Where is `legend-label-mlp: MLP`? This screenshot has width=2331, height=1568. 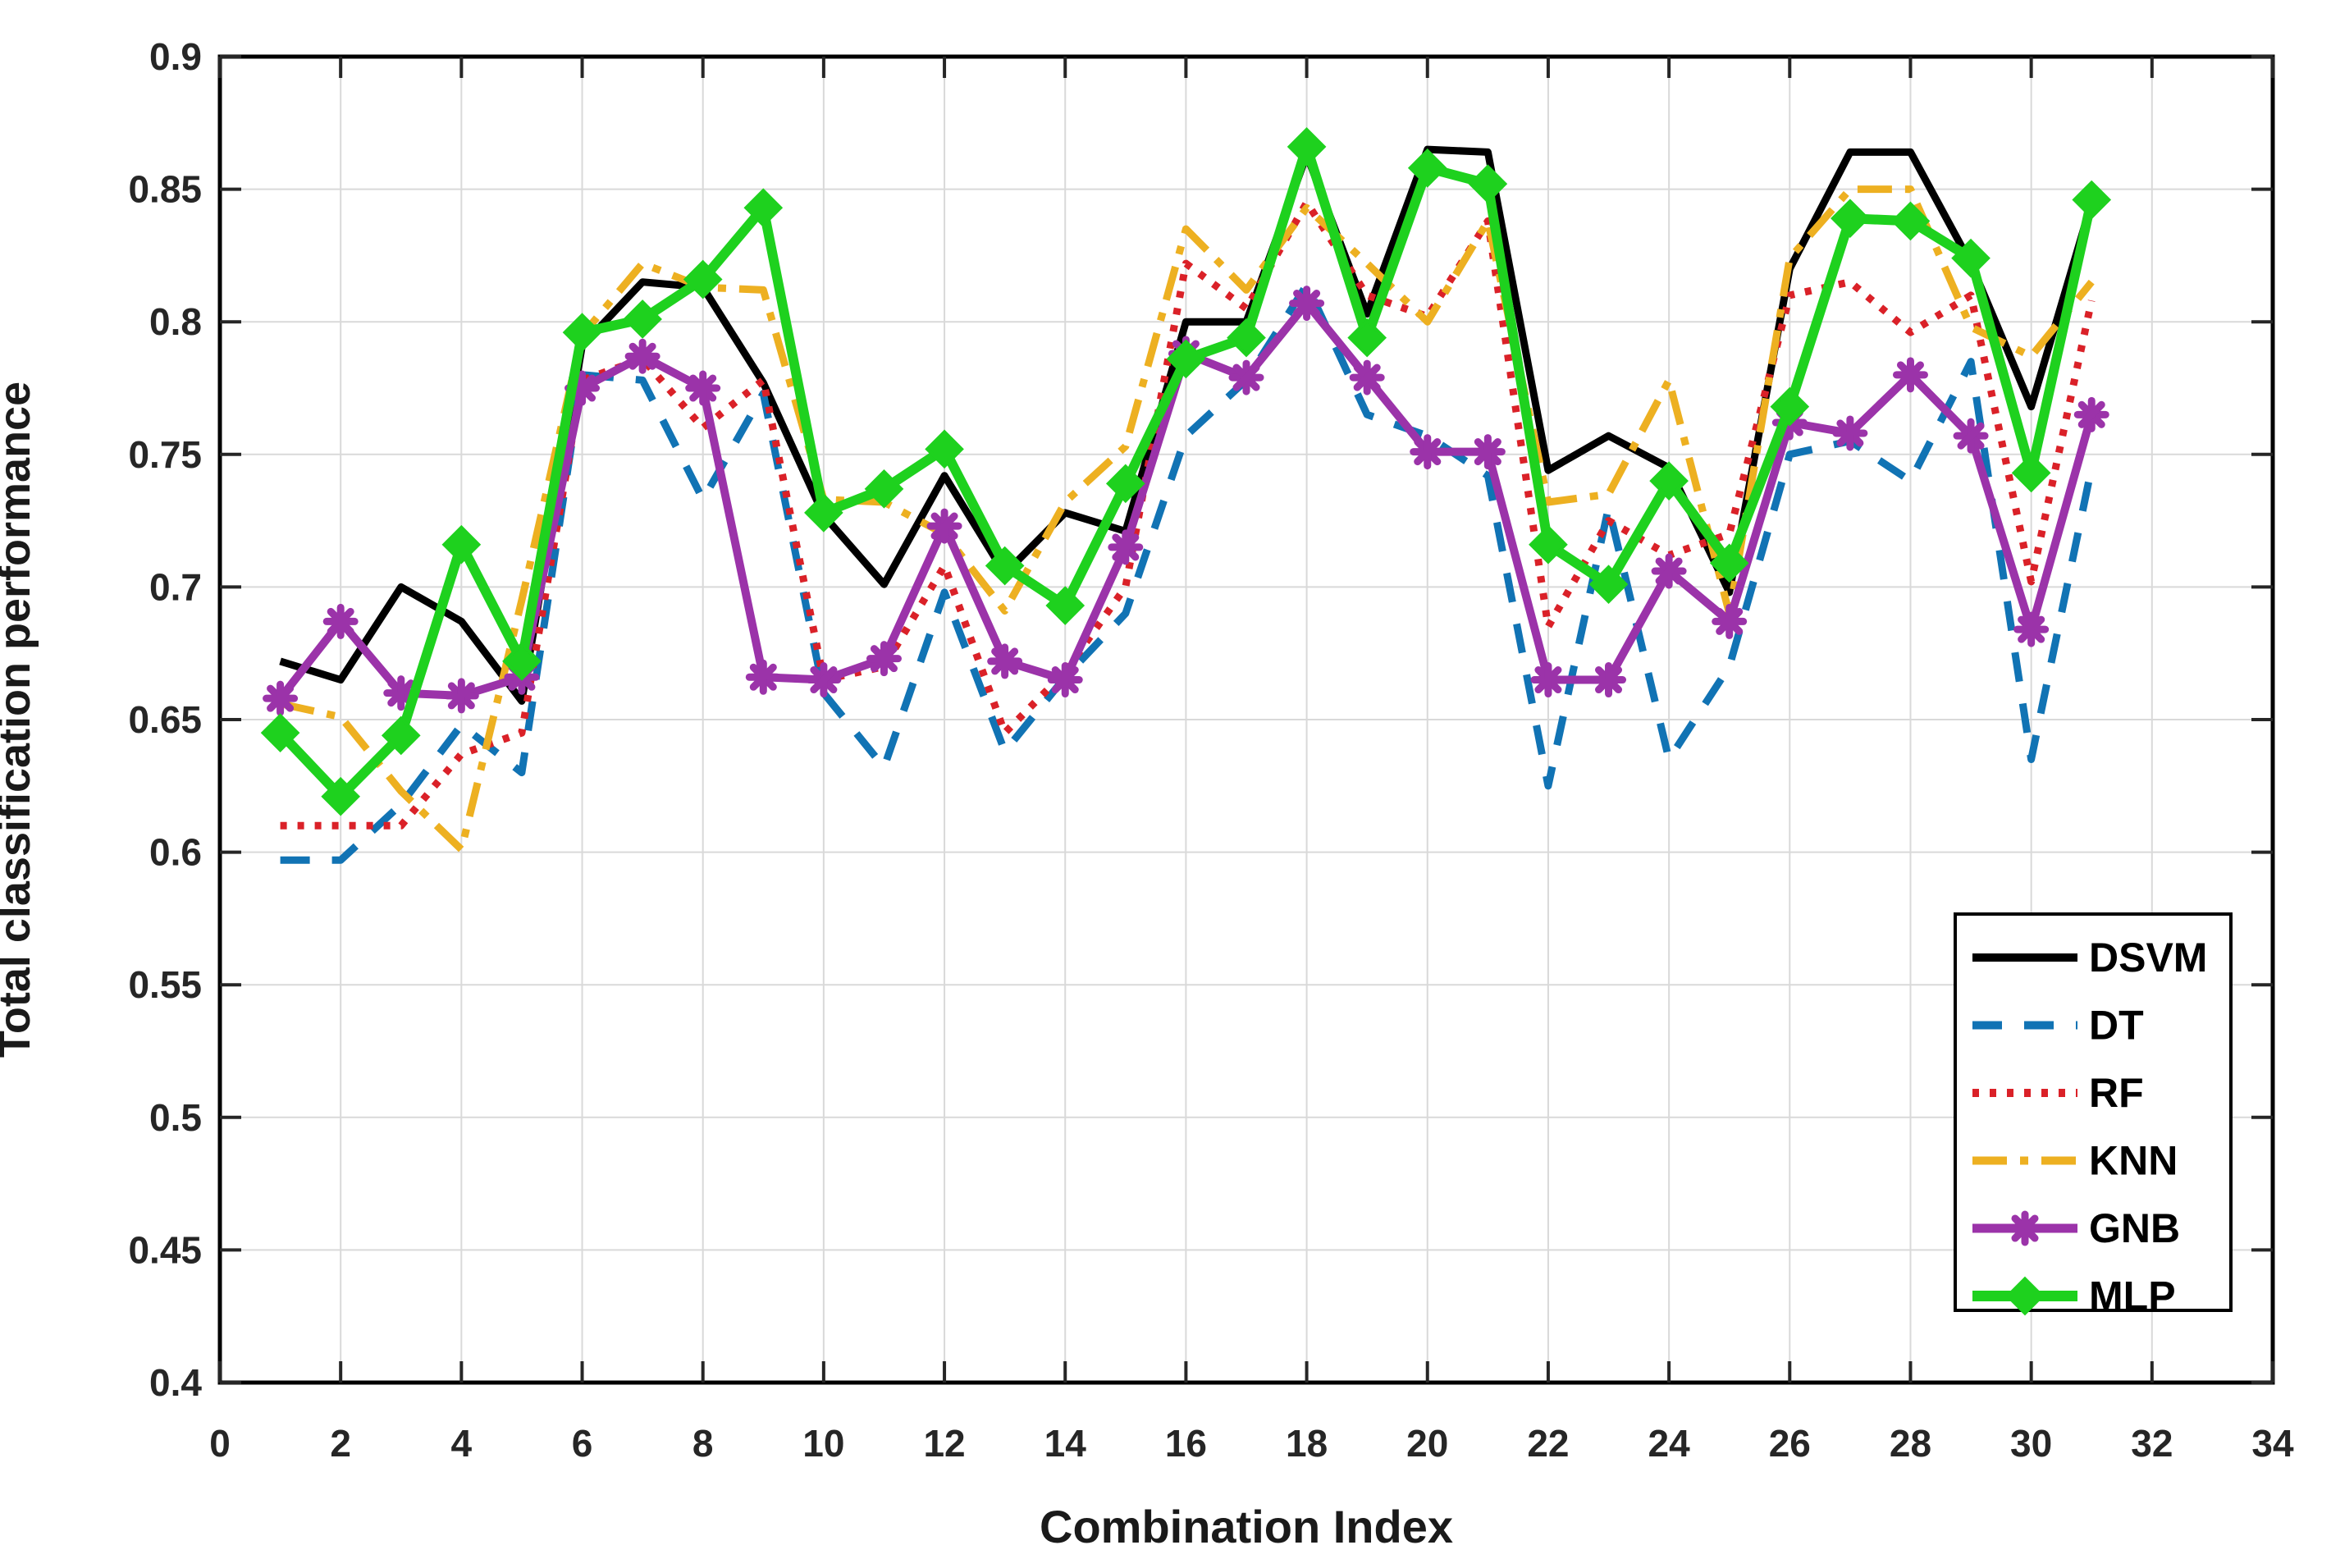 legend-label-mlp: MLP is located at coordinates (2133, 1296).